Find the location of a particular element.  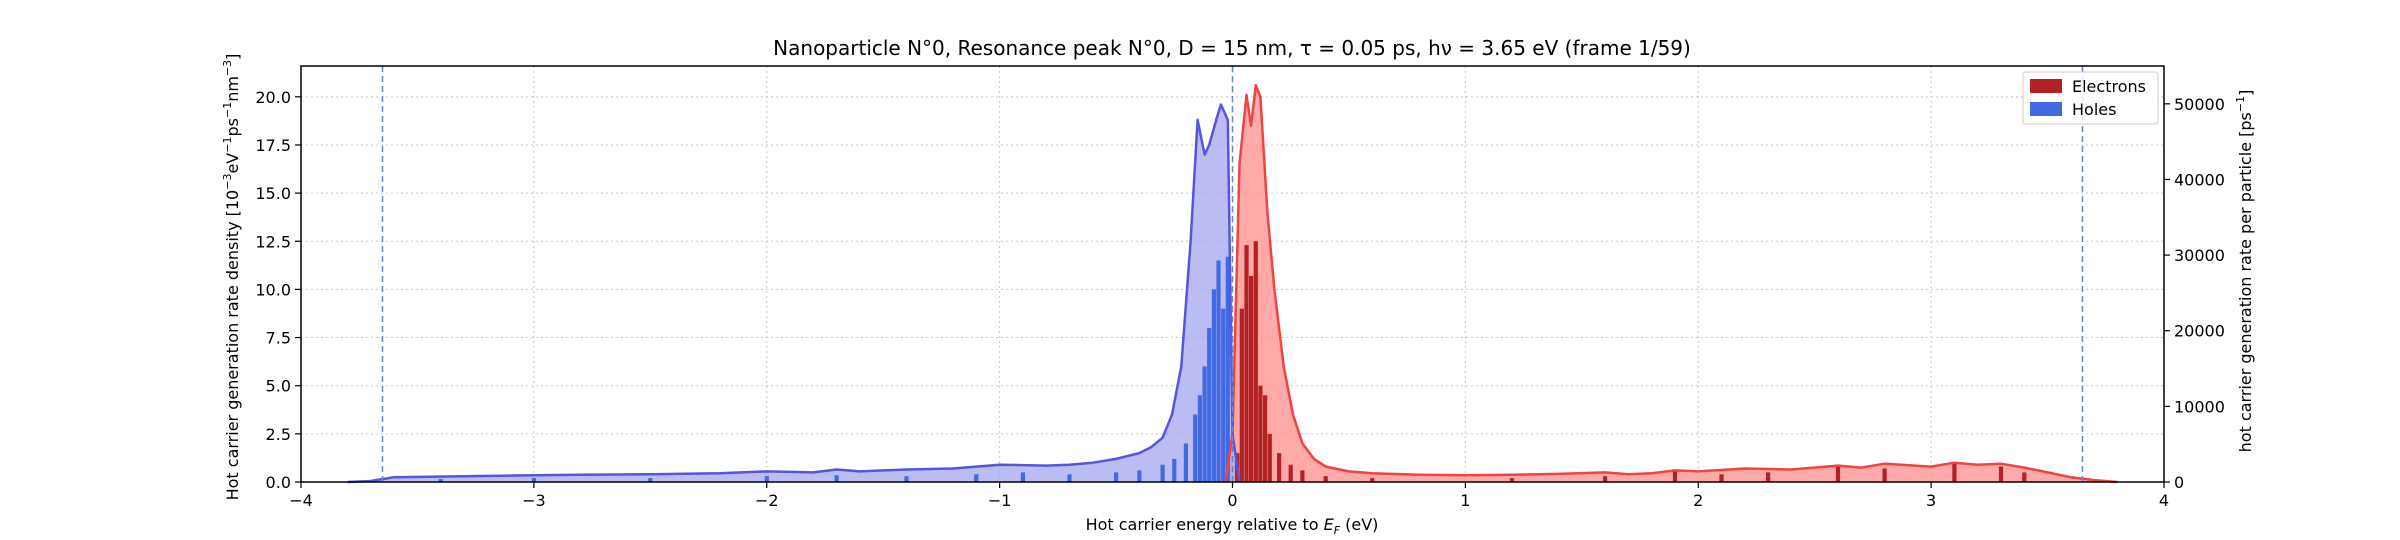

x-tick-label-6: 2 is located at coordinates (1698, 500).